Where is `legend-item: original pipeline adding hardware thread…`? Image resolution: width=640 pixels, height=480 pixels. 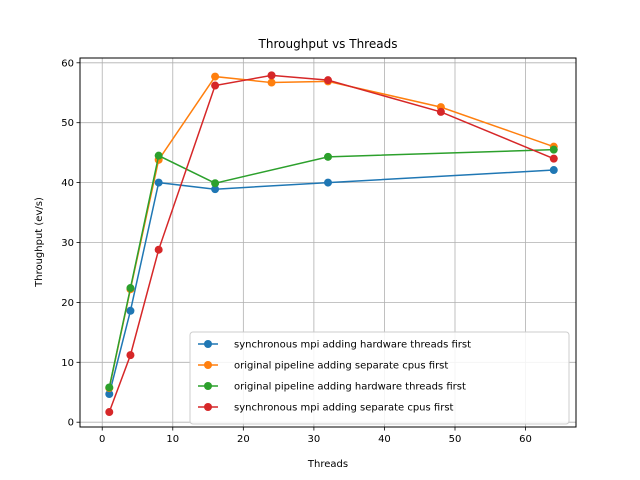 legend-item: original pipeline adding hardware thread… is located at coordinates (332, 387).